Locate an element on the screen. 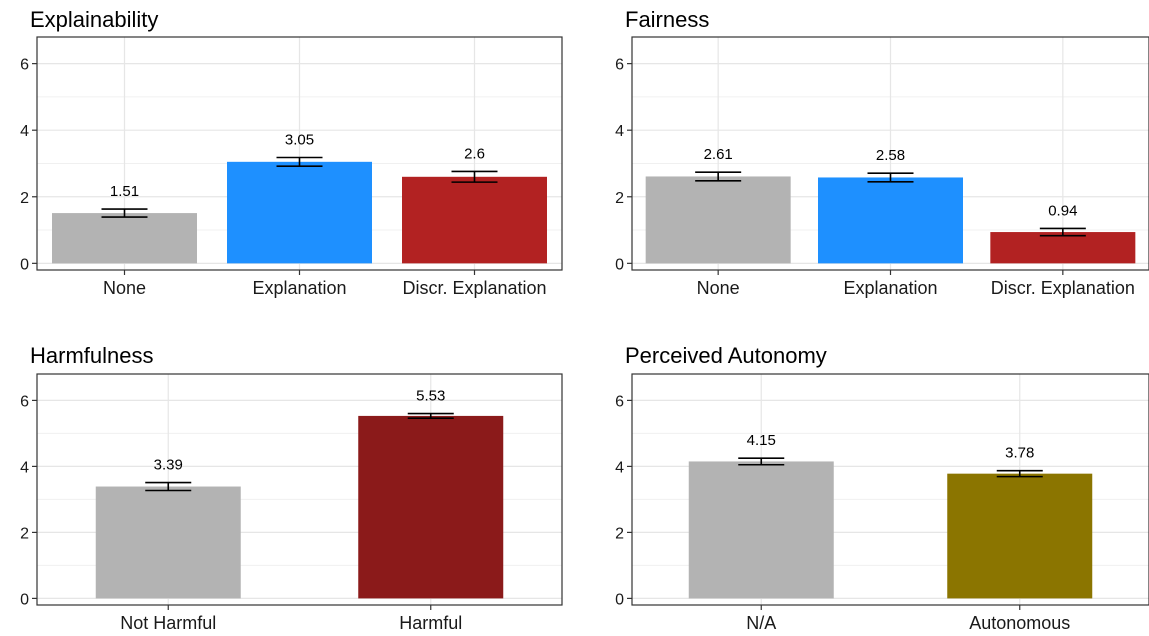 The width and height of the screenshot is (1149, 636). data-label: 3.78 is located at coordinates (1019, 453).